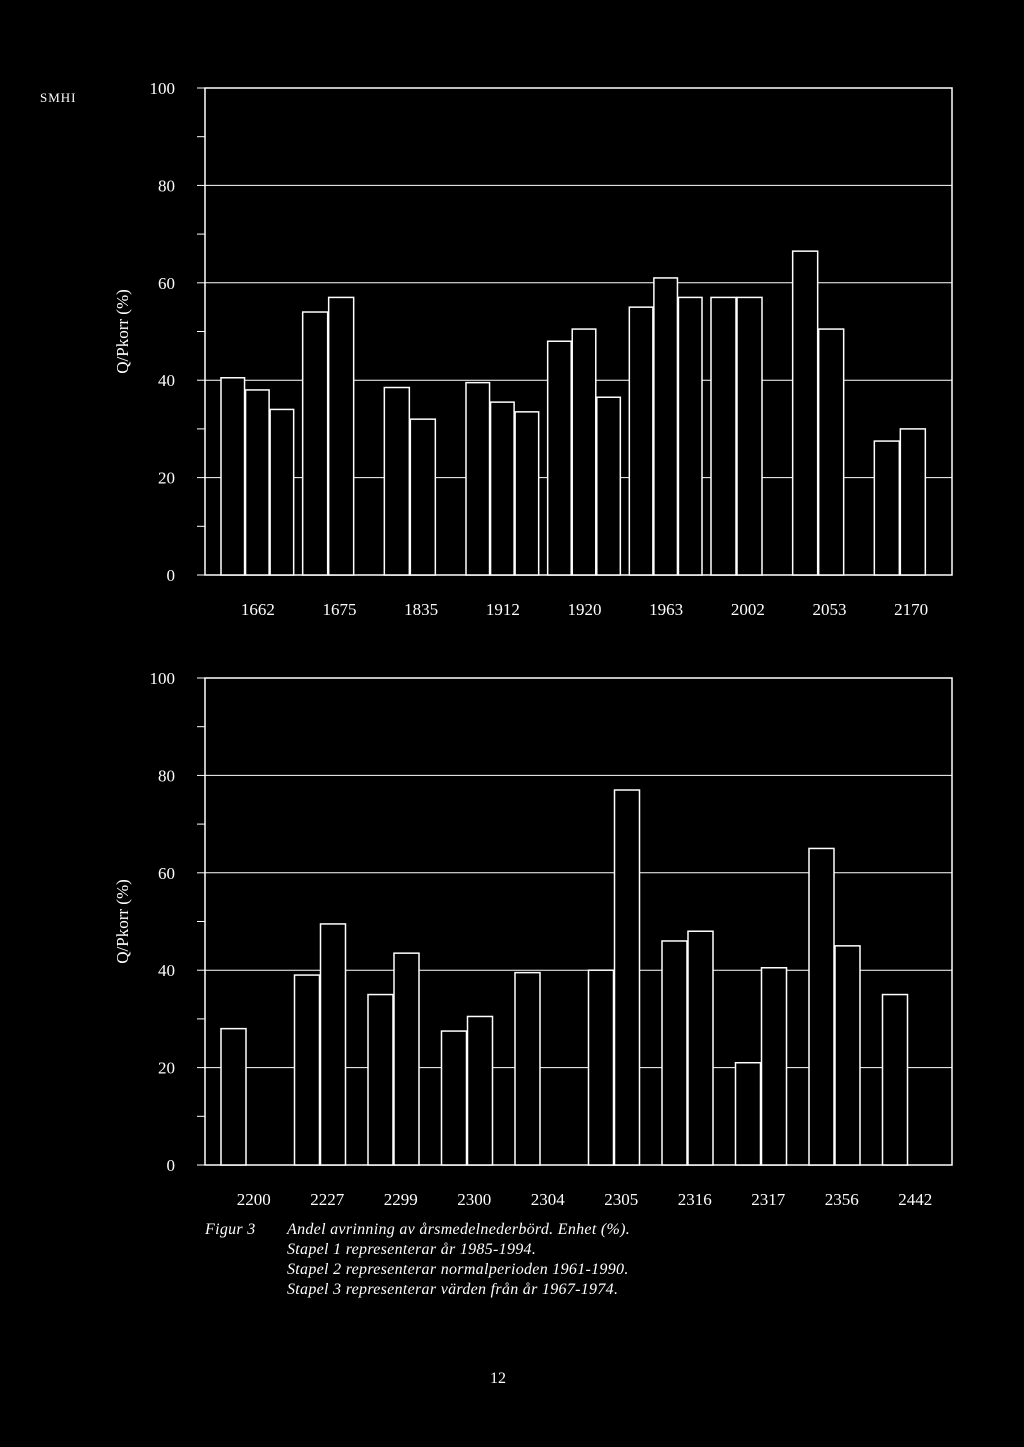  I want to click on bar-2317-s1, so click(748, 1113).